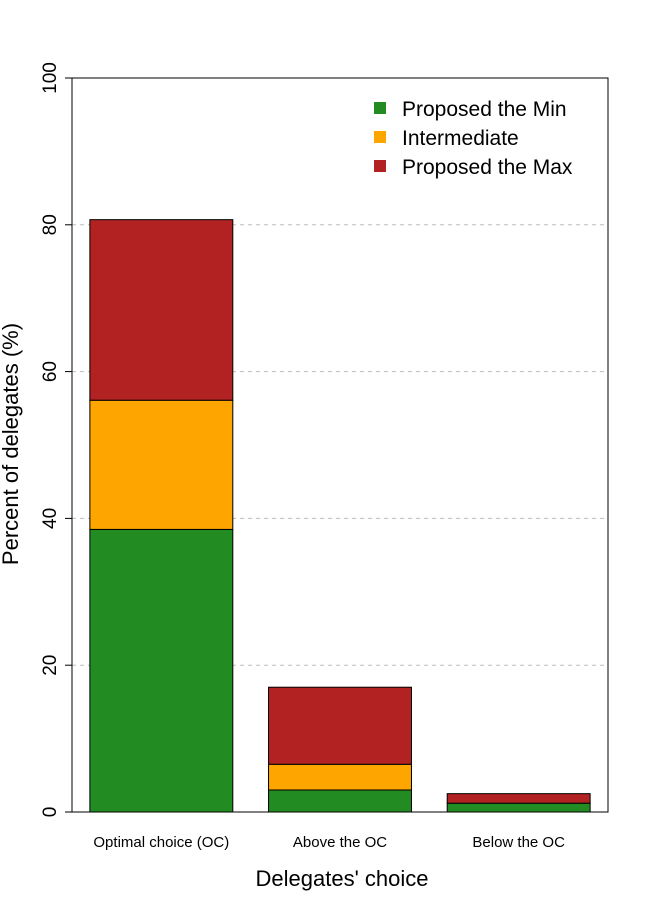 Image resolution: width=648 pixels, height=910 pixels. Describe the element at coordinates (161, 842) in the screenshot. I see `x-tick-label: Optimal choice (OC)` at that location.